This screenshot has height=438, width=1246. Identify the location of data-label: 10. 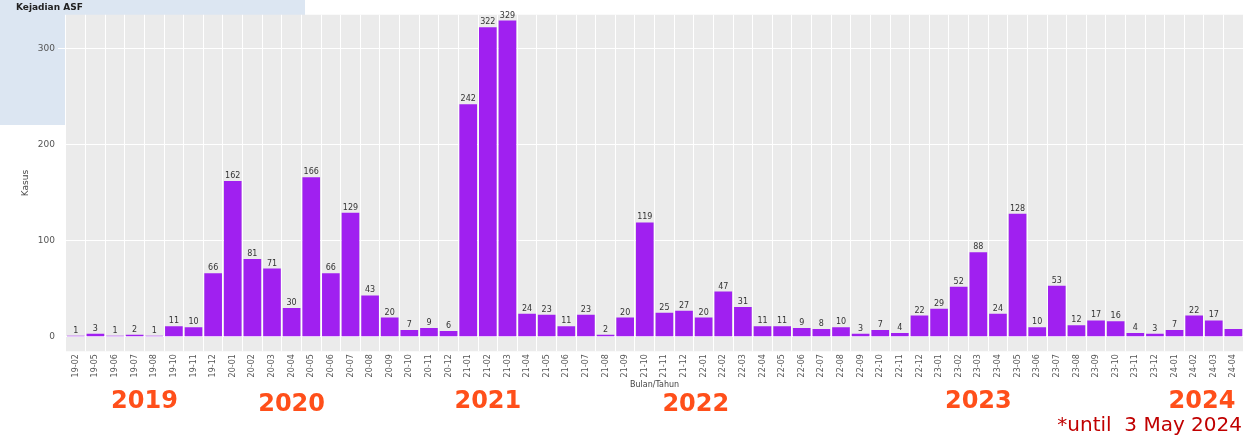
(193, 322).